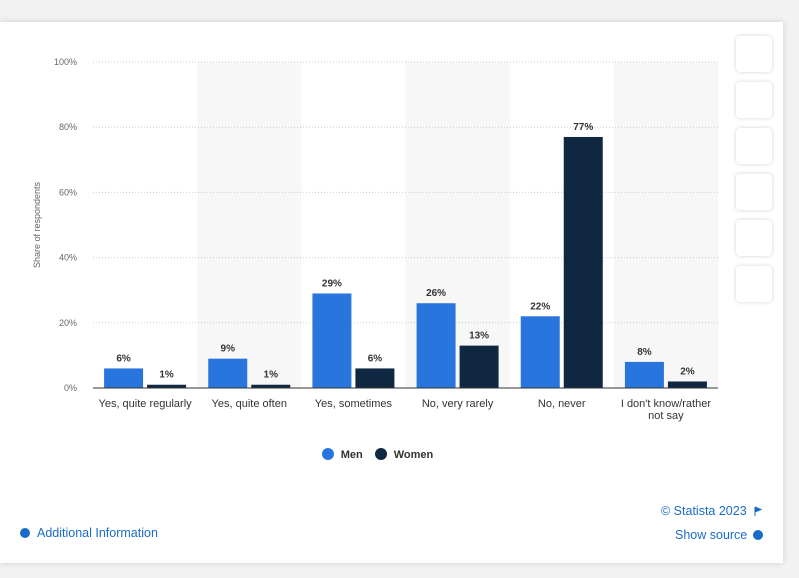  I want to click on y-axis-label: Share of respondents, so click(37, 224).